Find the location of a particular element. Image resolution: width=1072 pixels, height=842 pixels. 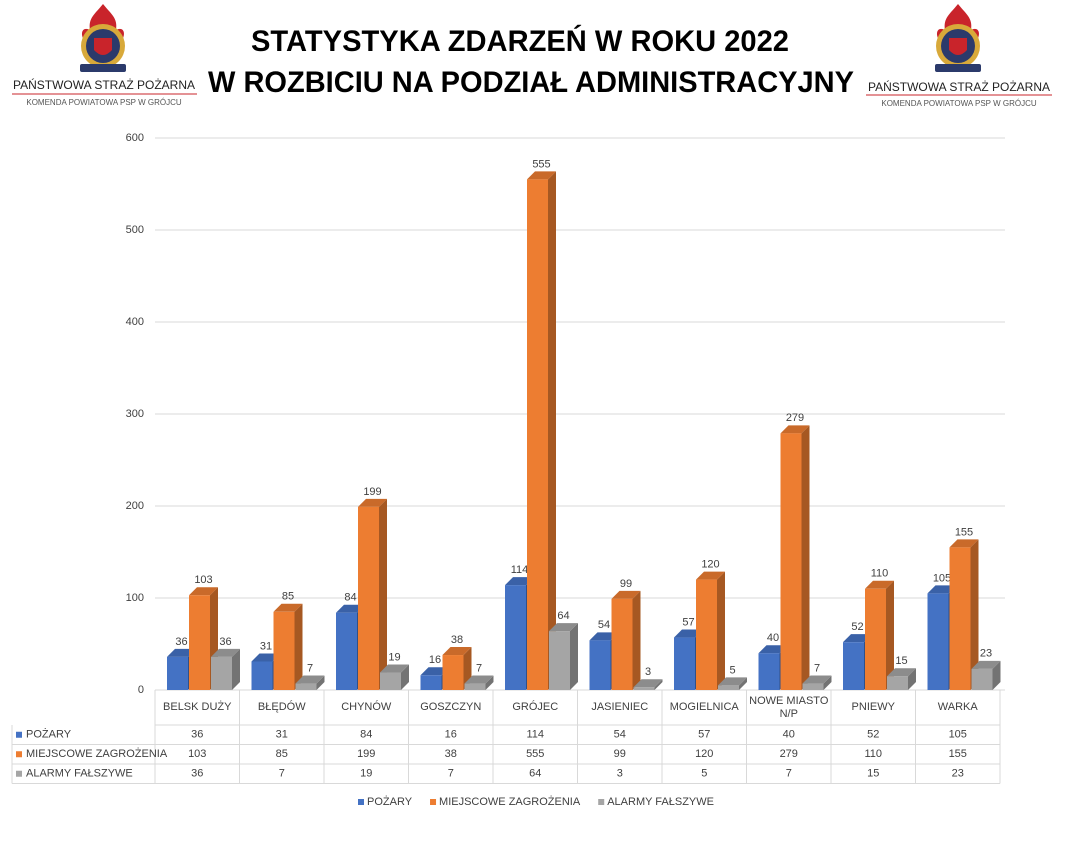

table-cell: 103 is located at coordinates (197, 754).